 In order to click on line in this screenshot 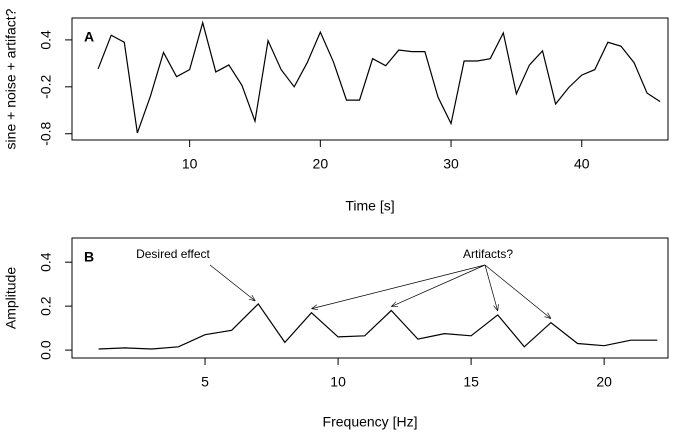, I will do `click(378, 326)`.